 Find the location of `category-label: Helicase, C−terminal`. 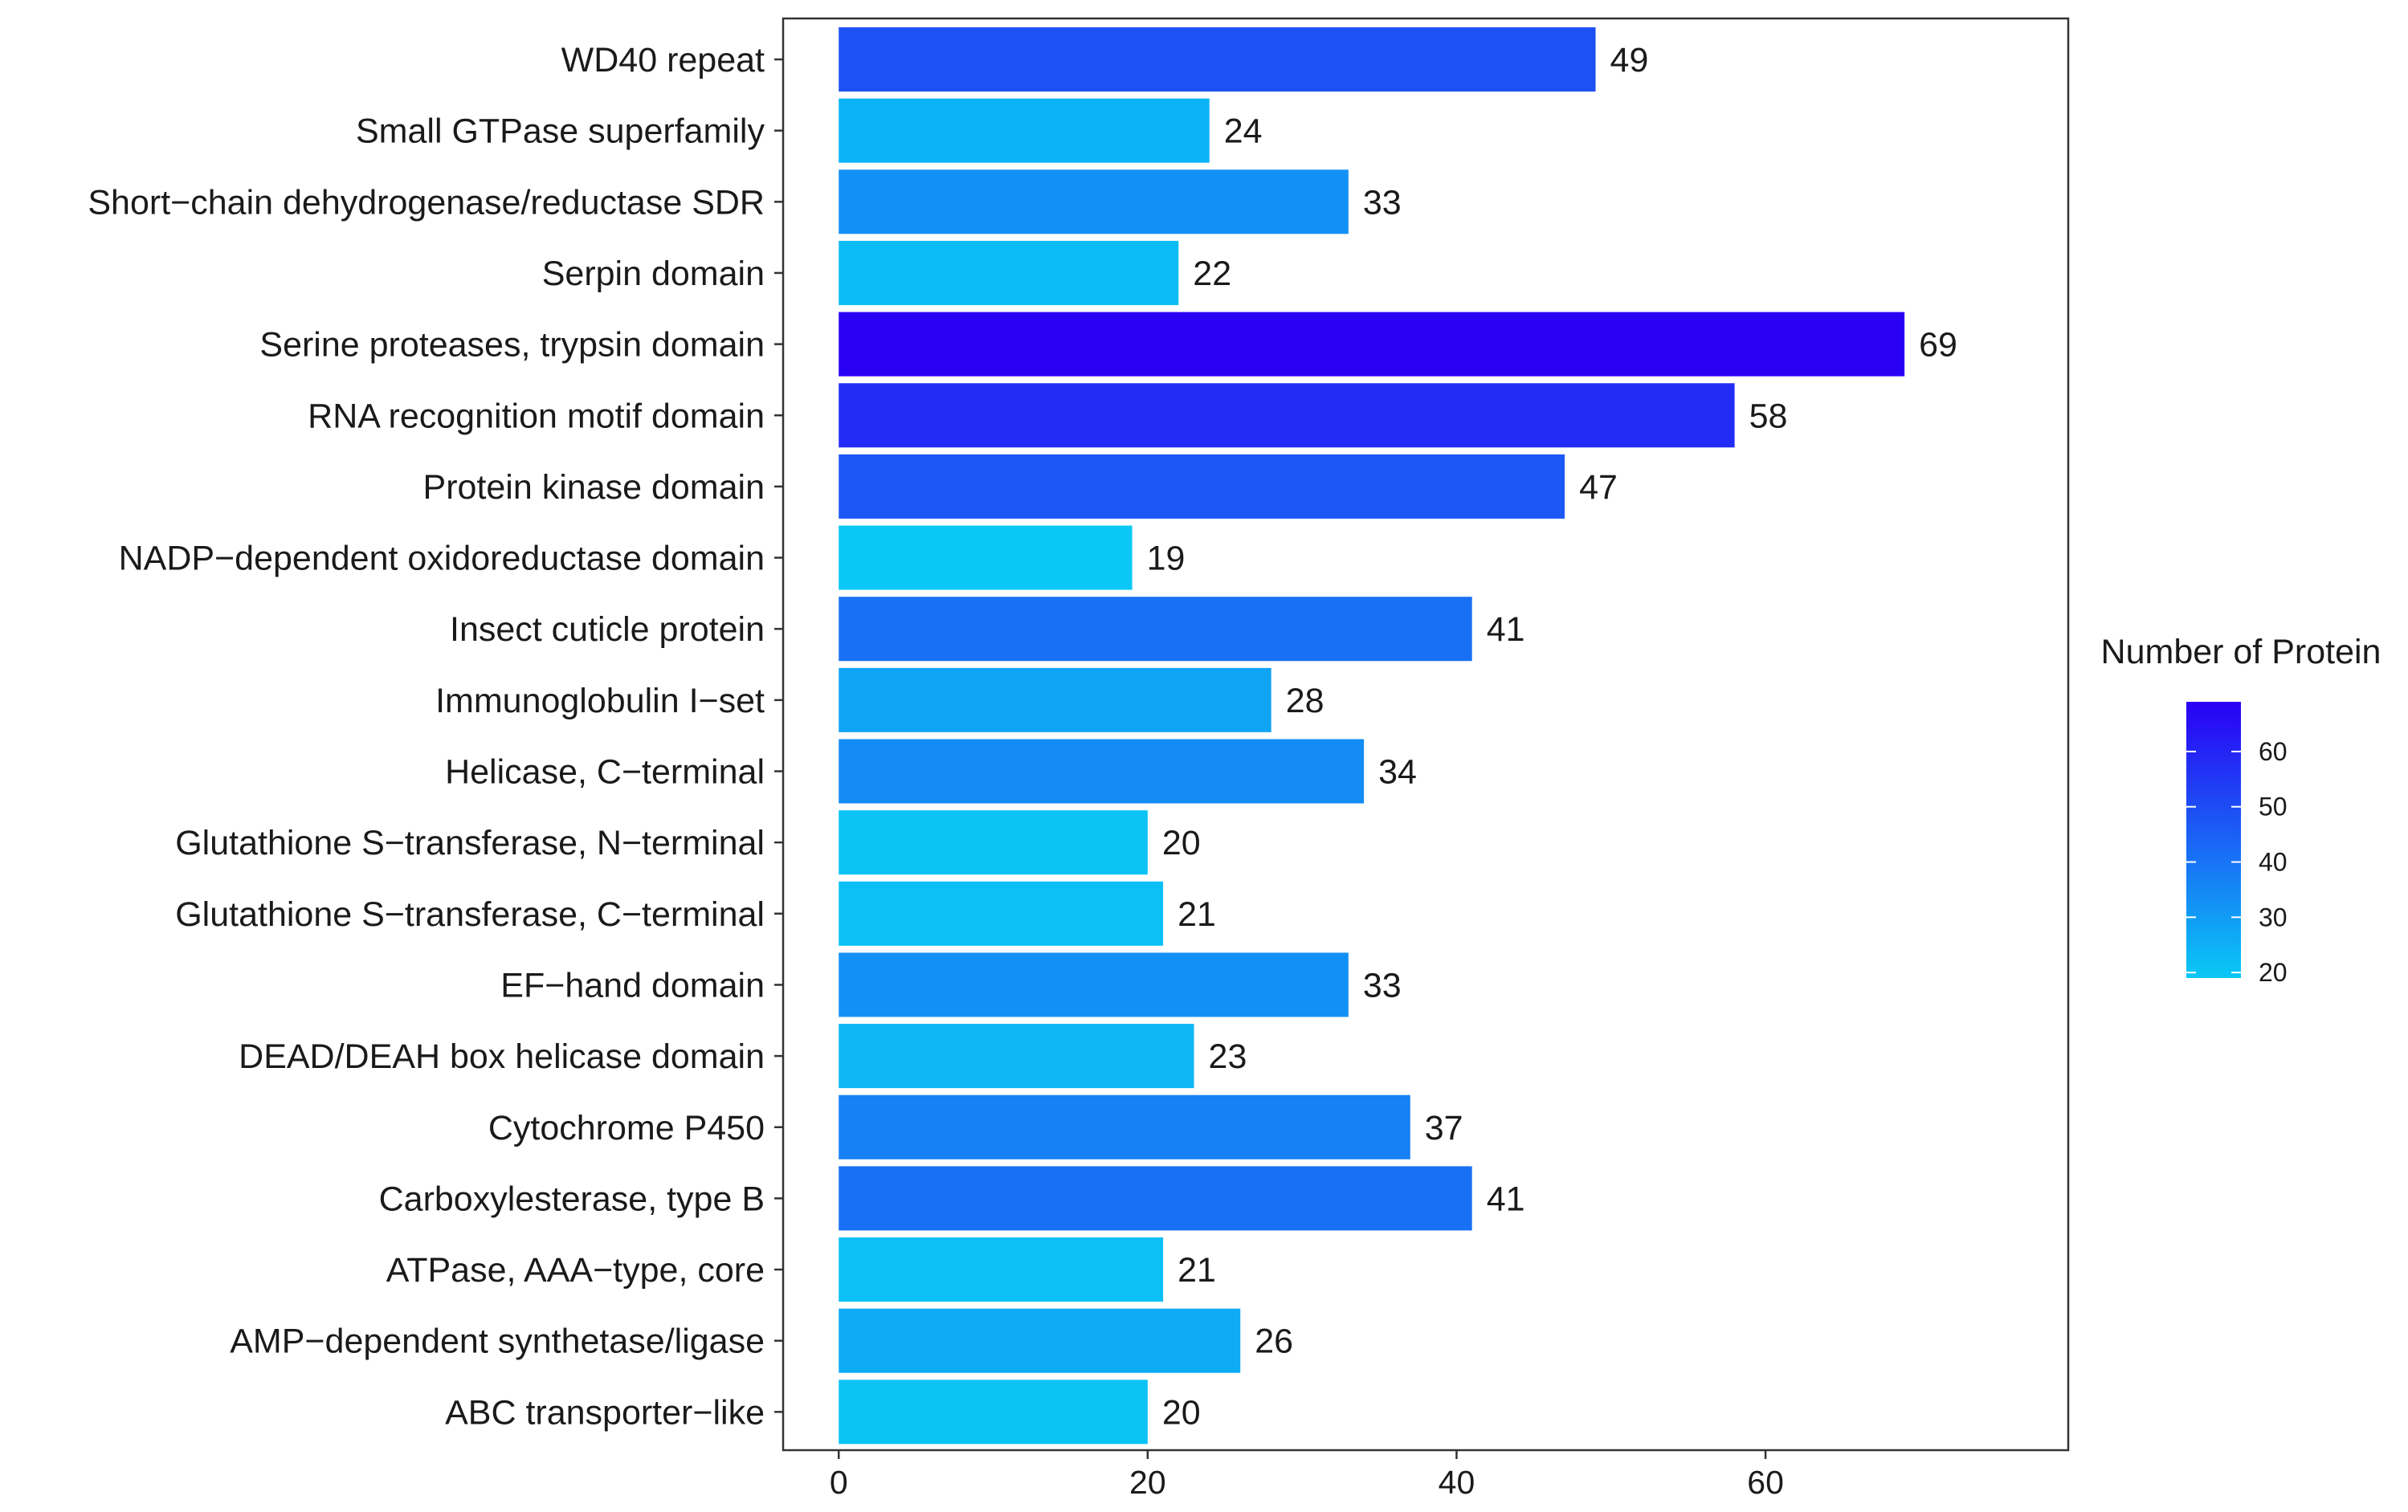

category-label: Helicase, C−terminal is located at coordinates (605, 773).